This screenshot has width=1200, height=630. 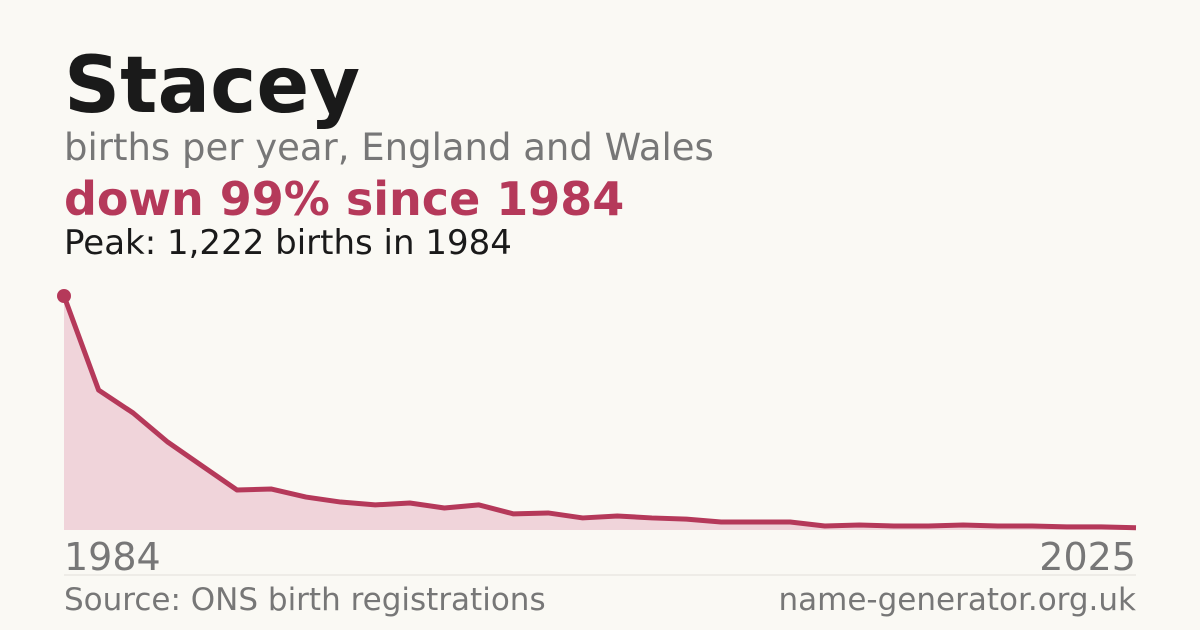 What do you see at coordinates (389, 147) in the screenshot?
I see `subtitle: births per year, England and Wales` at bounding box center [389, 147].